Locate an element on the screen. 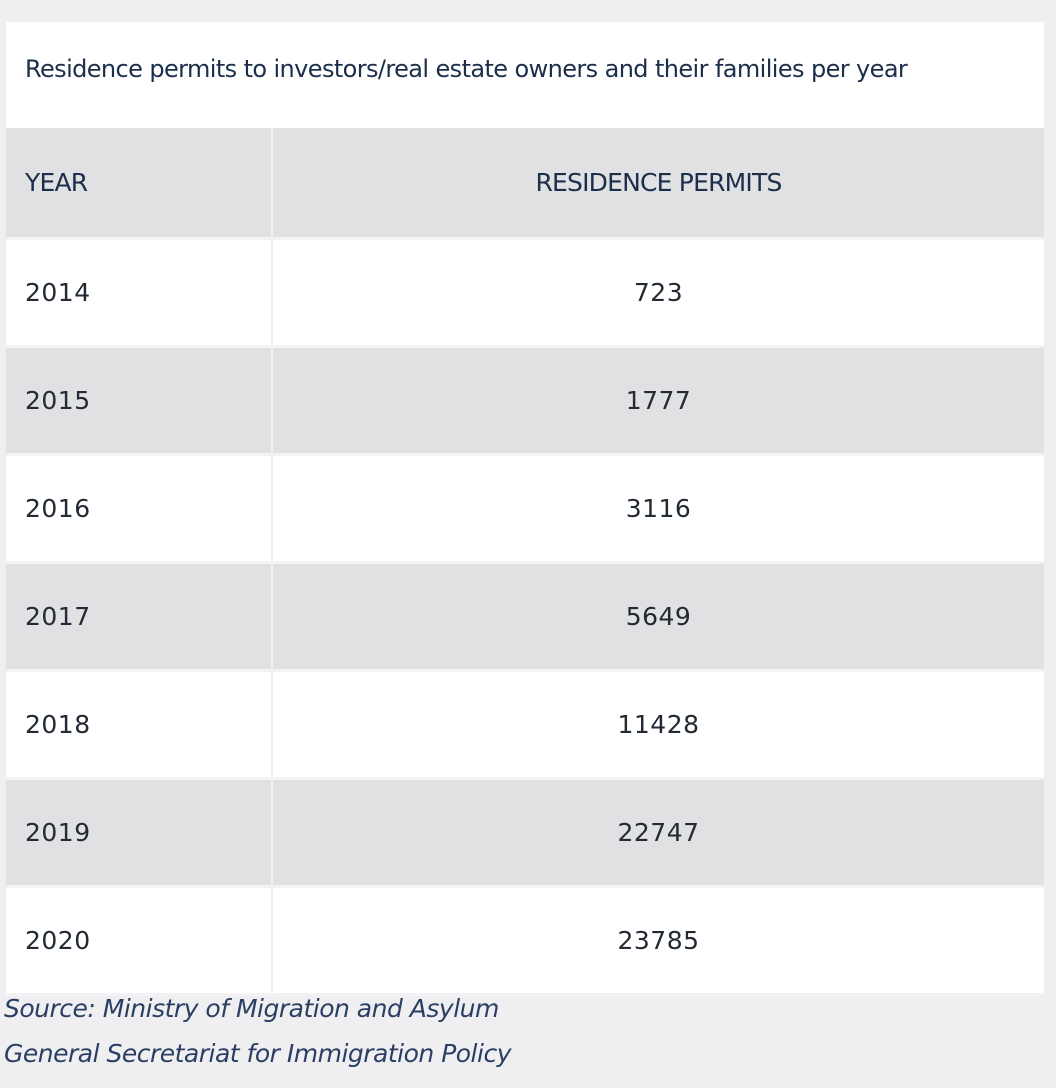 The image size is (1056, 1088). year-cell: 2019 is located at coordinates (139, 834).